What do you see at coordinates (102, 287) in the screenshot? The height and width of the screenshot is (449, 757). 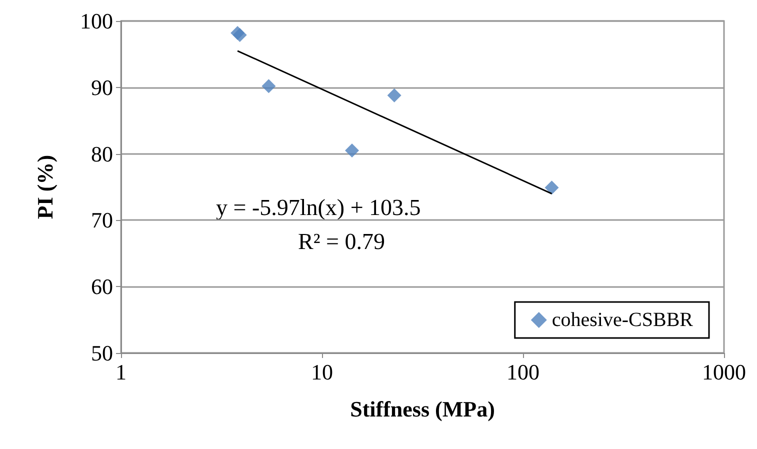 I see `y-tick-label: 60` at bounding box center [102, 287].